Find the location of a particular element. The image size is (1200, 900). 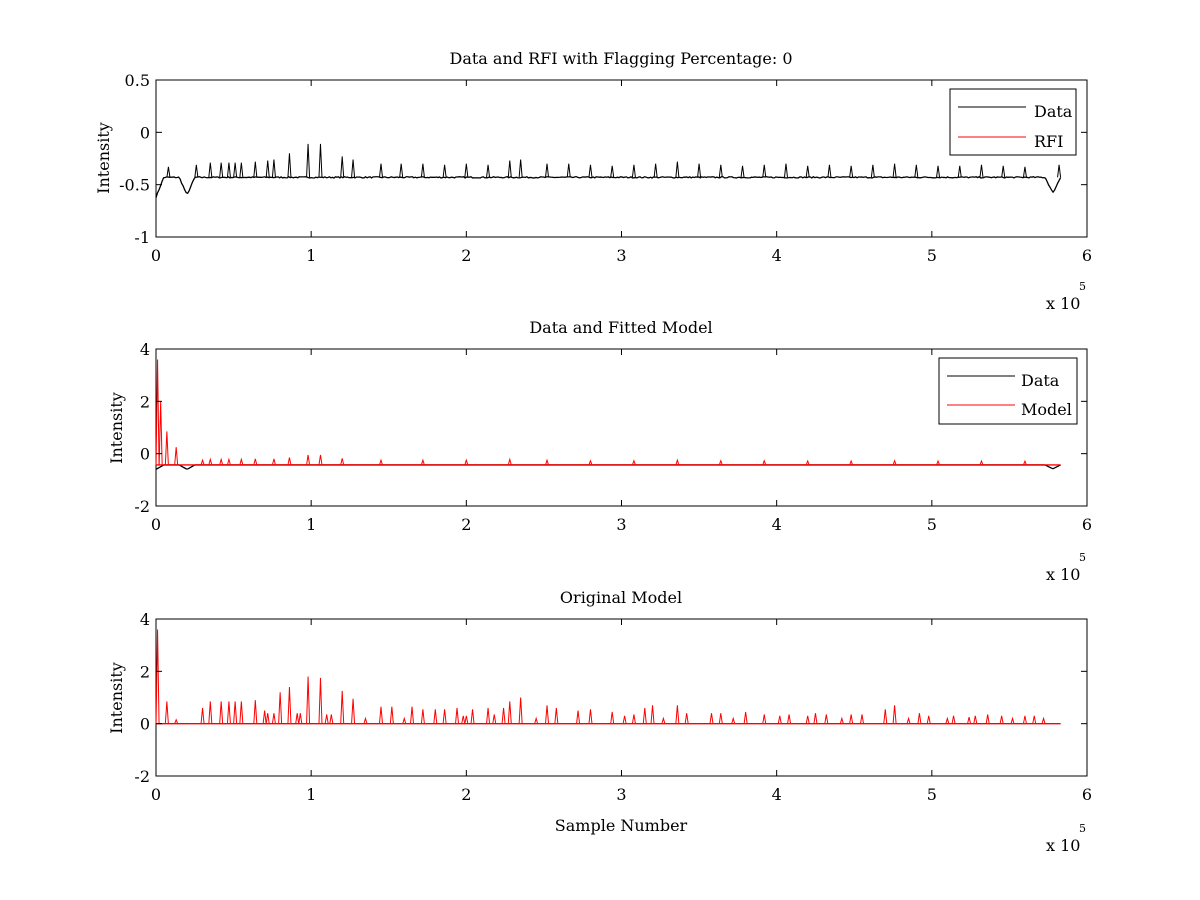

panel-1-axes is located at coordinates (621, 158).